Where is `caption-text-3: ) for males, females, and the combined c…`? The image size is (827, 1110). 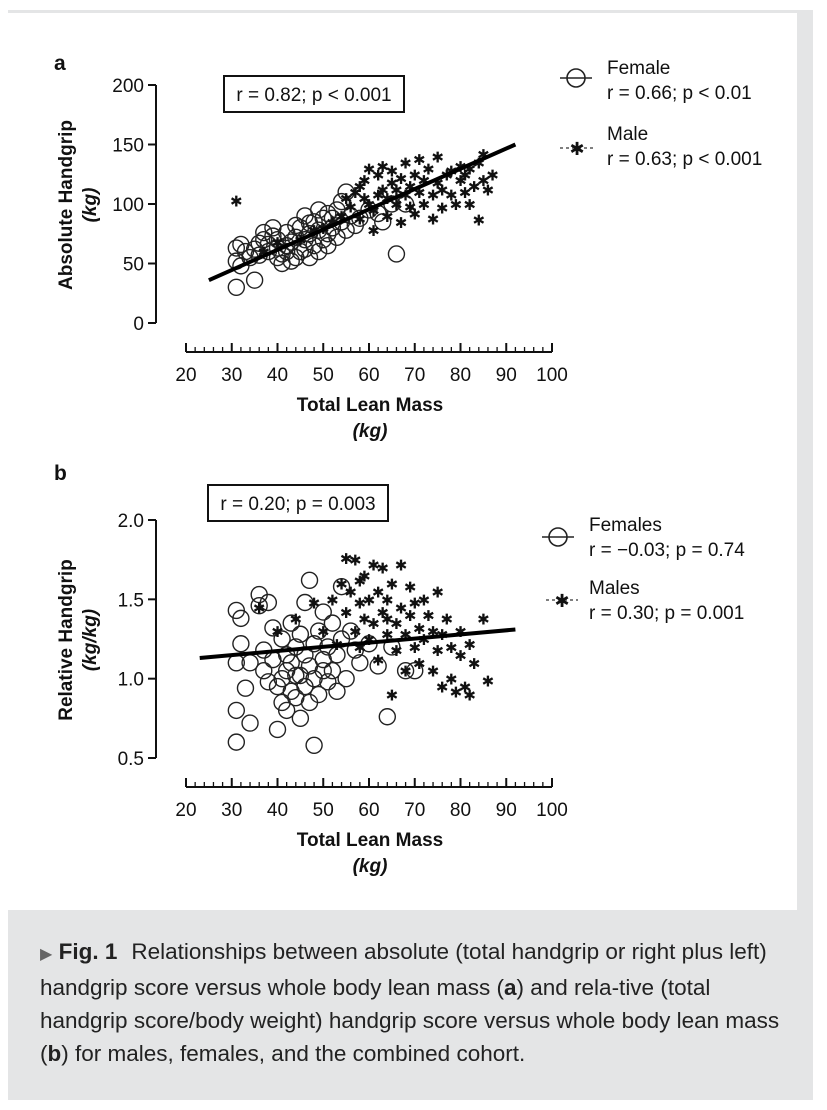 caption-text-3: ) for males, females, and the combined c… is located at coordinates (293, 1053).